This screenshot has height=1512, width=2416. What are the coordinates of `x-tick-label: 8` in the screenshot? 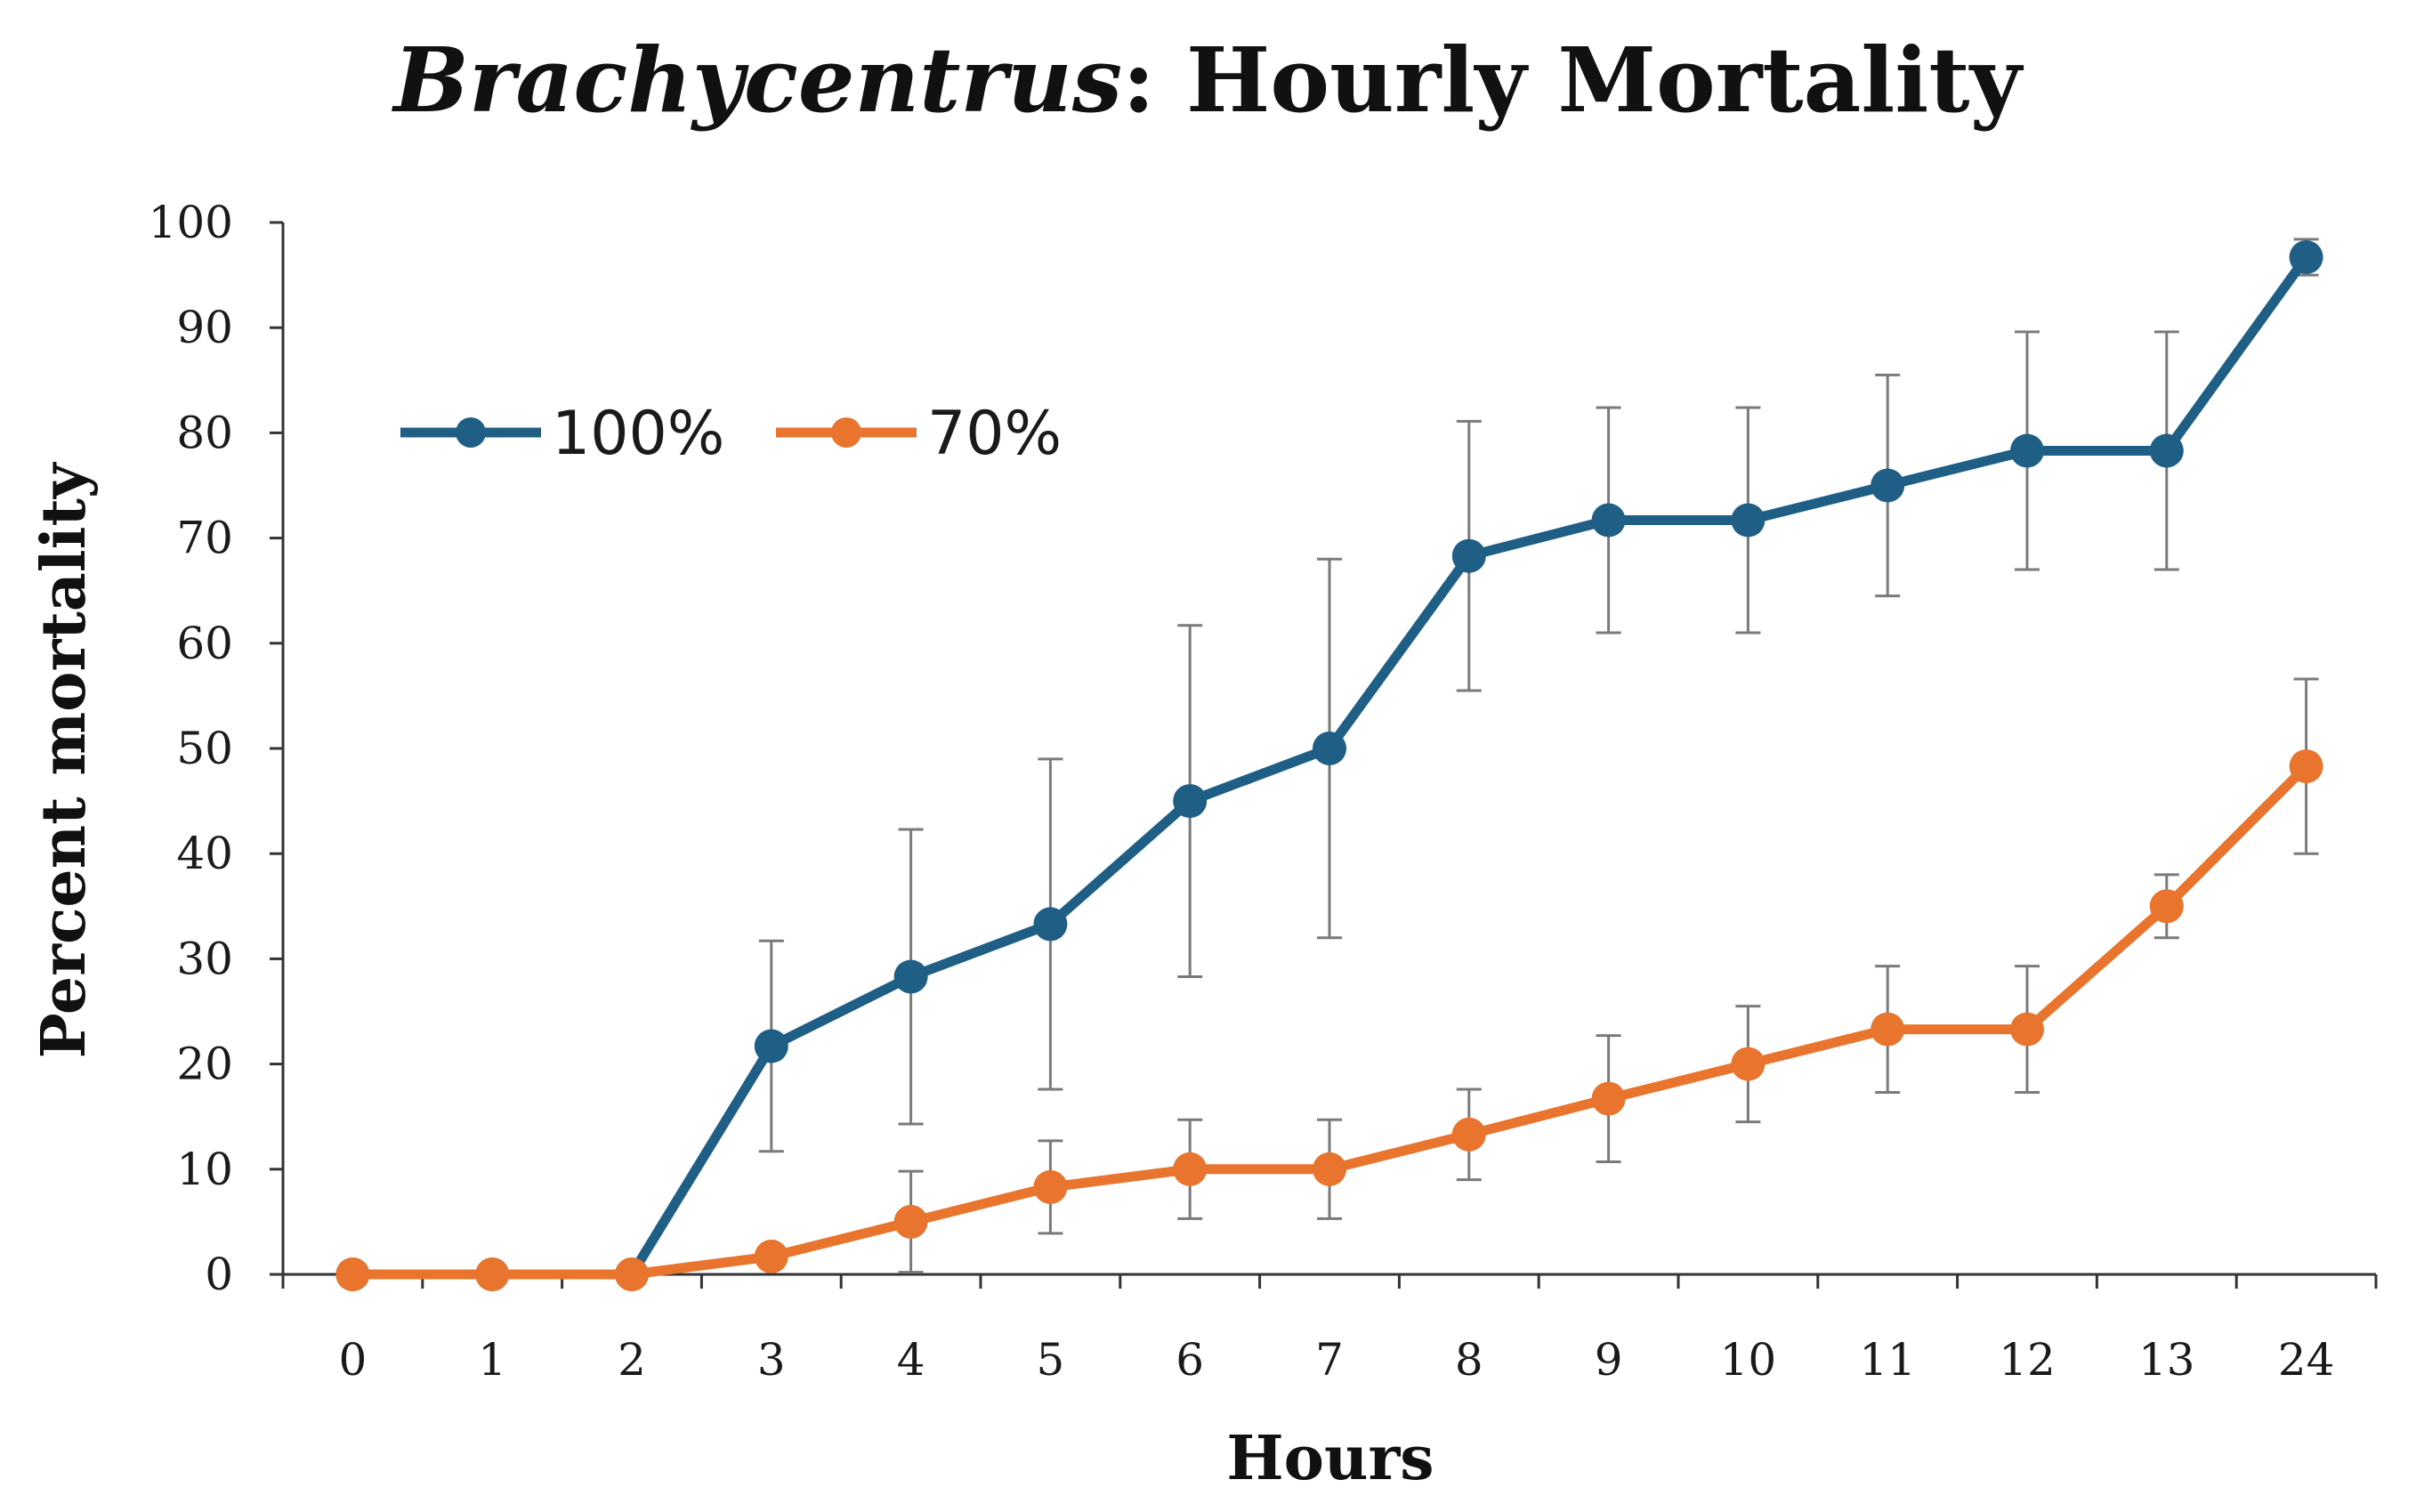 It's located at (1469, 1360).